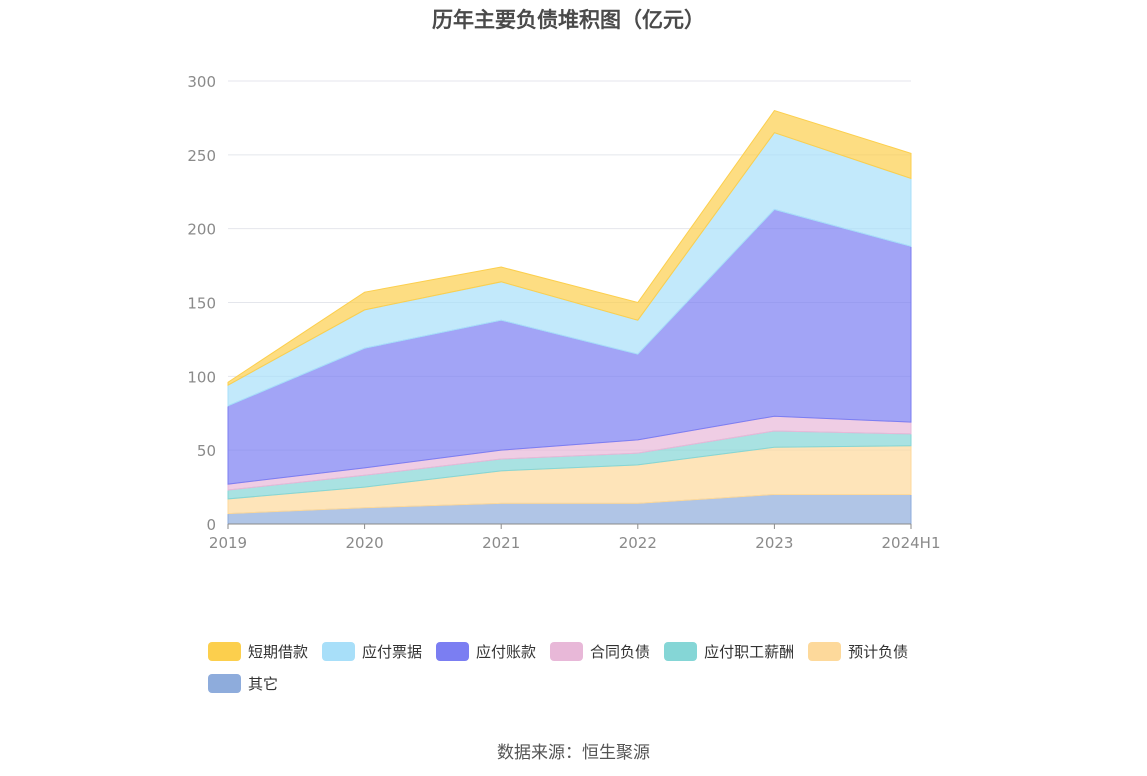 This screenshot has height=776, width=1147. Describe the element at coordinates (749, 651) in the screenshot. I see `legend-label: 应付职工薪酬` at that location.